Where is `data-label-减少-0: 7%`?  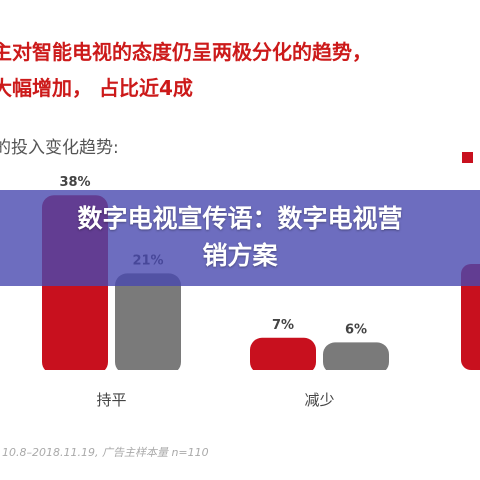
data-label-减少-0: 7% is located at coordinates (283, 325).